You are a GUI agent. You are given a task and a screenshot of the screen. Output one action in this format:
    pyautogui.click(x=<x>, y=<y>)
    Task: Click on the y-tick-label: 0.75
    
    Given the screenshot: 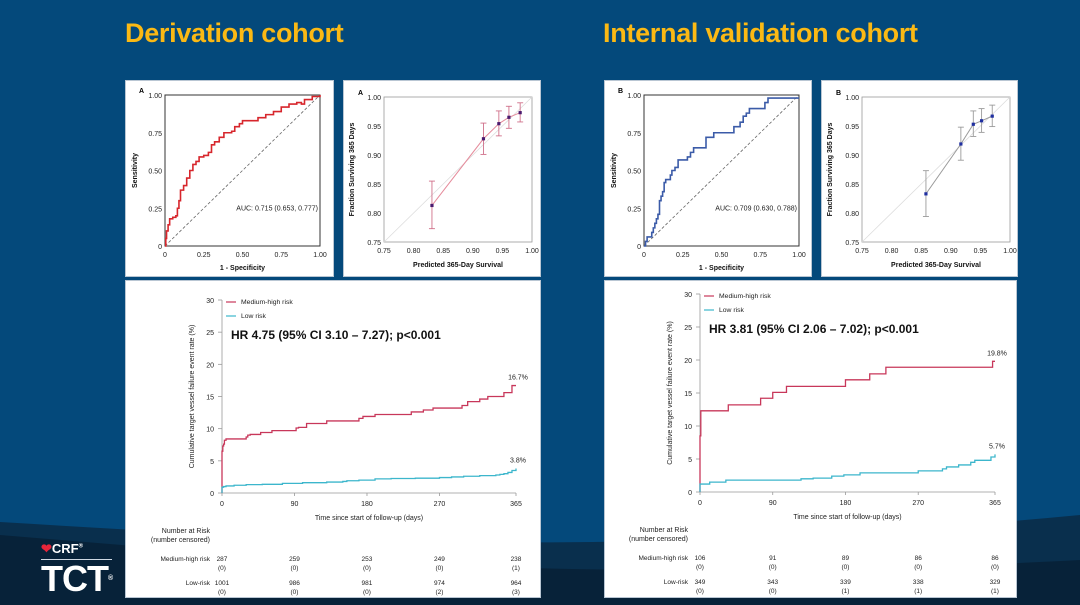 What is the action you would take?
    pyautogui.click(x=155, y=134)
    